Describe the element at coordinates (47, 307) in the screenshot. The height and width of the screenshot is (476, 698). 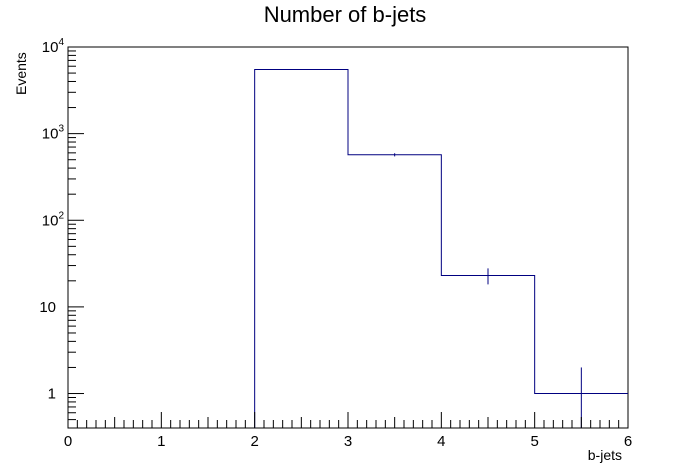
I see `y-tick-label: 10` at that location.